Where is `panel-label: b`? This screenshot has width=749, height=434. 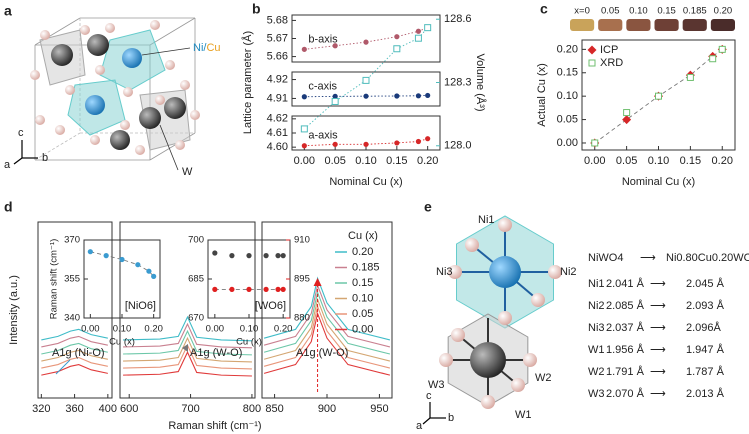 panel-label: b is located at coordinates (256, 9).